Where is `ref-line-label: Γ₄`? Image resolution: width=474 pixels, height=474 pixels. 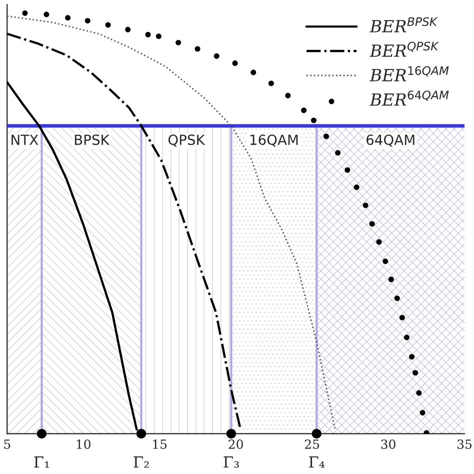
ref-line-label: Γ₄ is located at coordinates (317, 462).